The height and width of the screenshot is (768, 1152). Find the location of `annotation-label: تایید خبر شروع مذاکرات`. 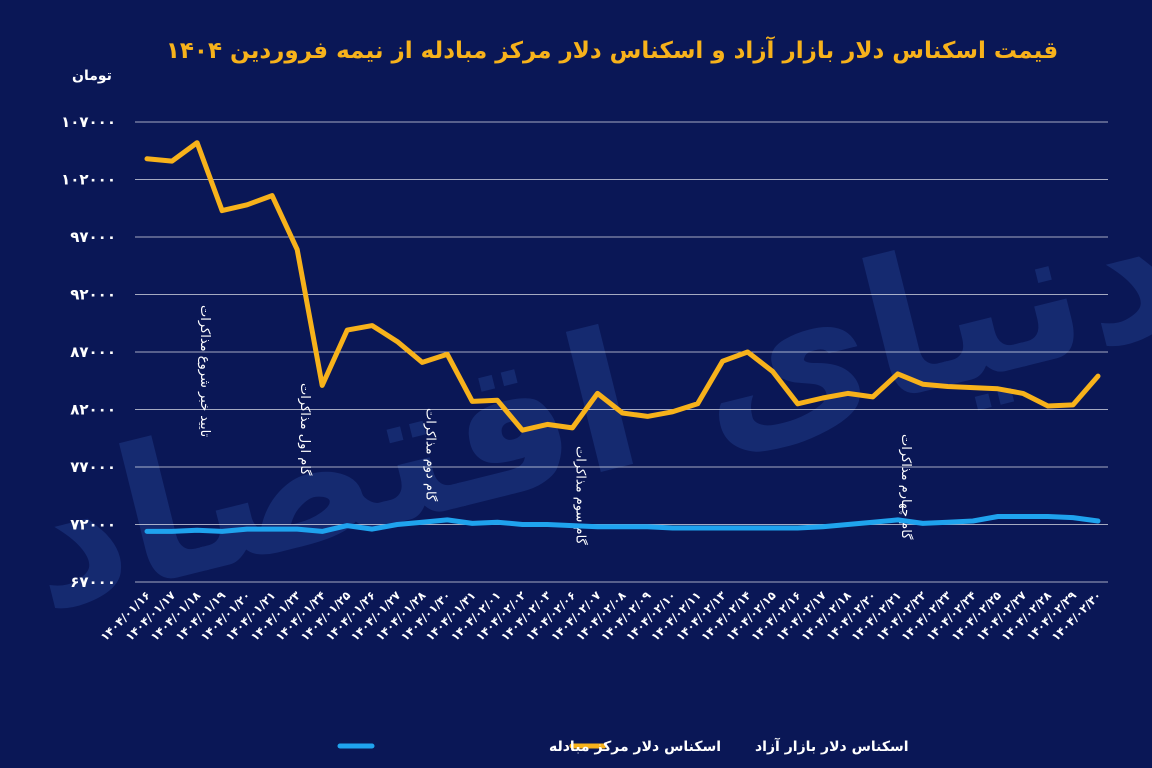

annotation-label: تایید خبر شروع مذاکرات is located at coordinates (204, 371).